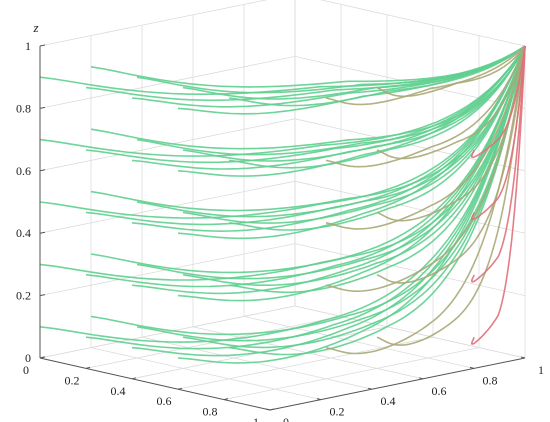 The height and width of the screenshot is (422, 550). What do you see at coordinates (23, 233) in the screenshot?
I see `z-tick-label: 0.4` at bounding box center [23, 233].